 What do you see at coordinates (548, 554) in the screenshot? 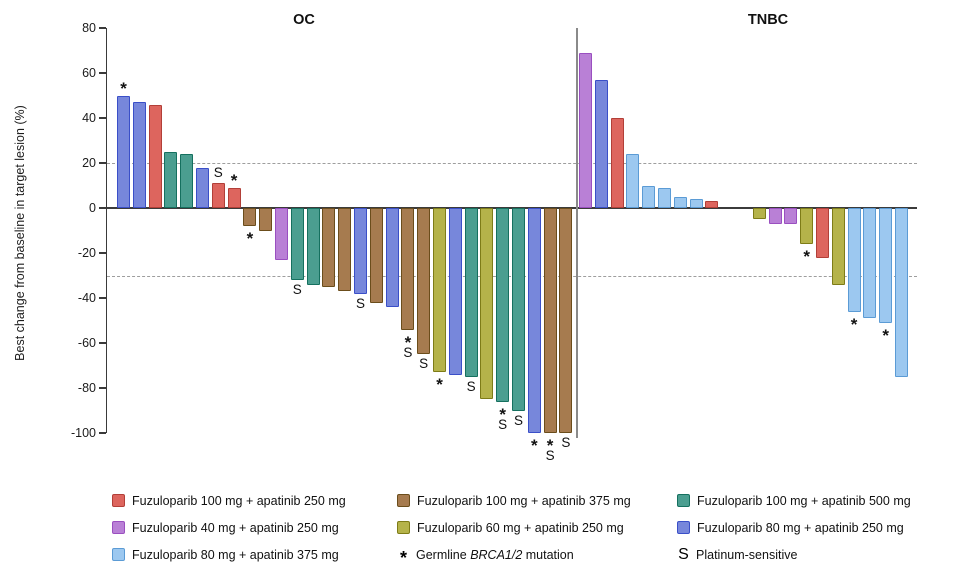
I see `legend-label-part: mutation` at bounding box center [548, 554].